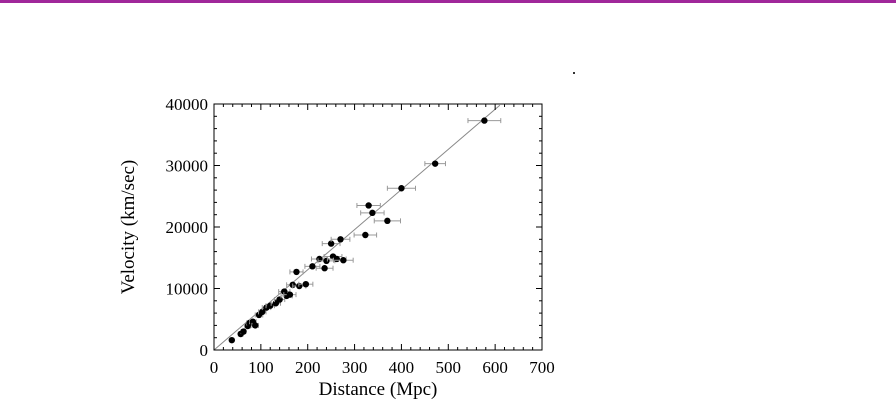 This screenshot has width=896, height=417. Describe the element at coordinates (214, 367) in the screenshot. I see `x-tick-label: 0` at that location.